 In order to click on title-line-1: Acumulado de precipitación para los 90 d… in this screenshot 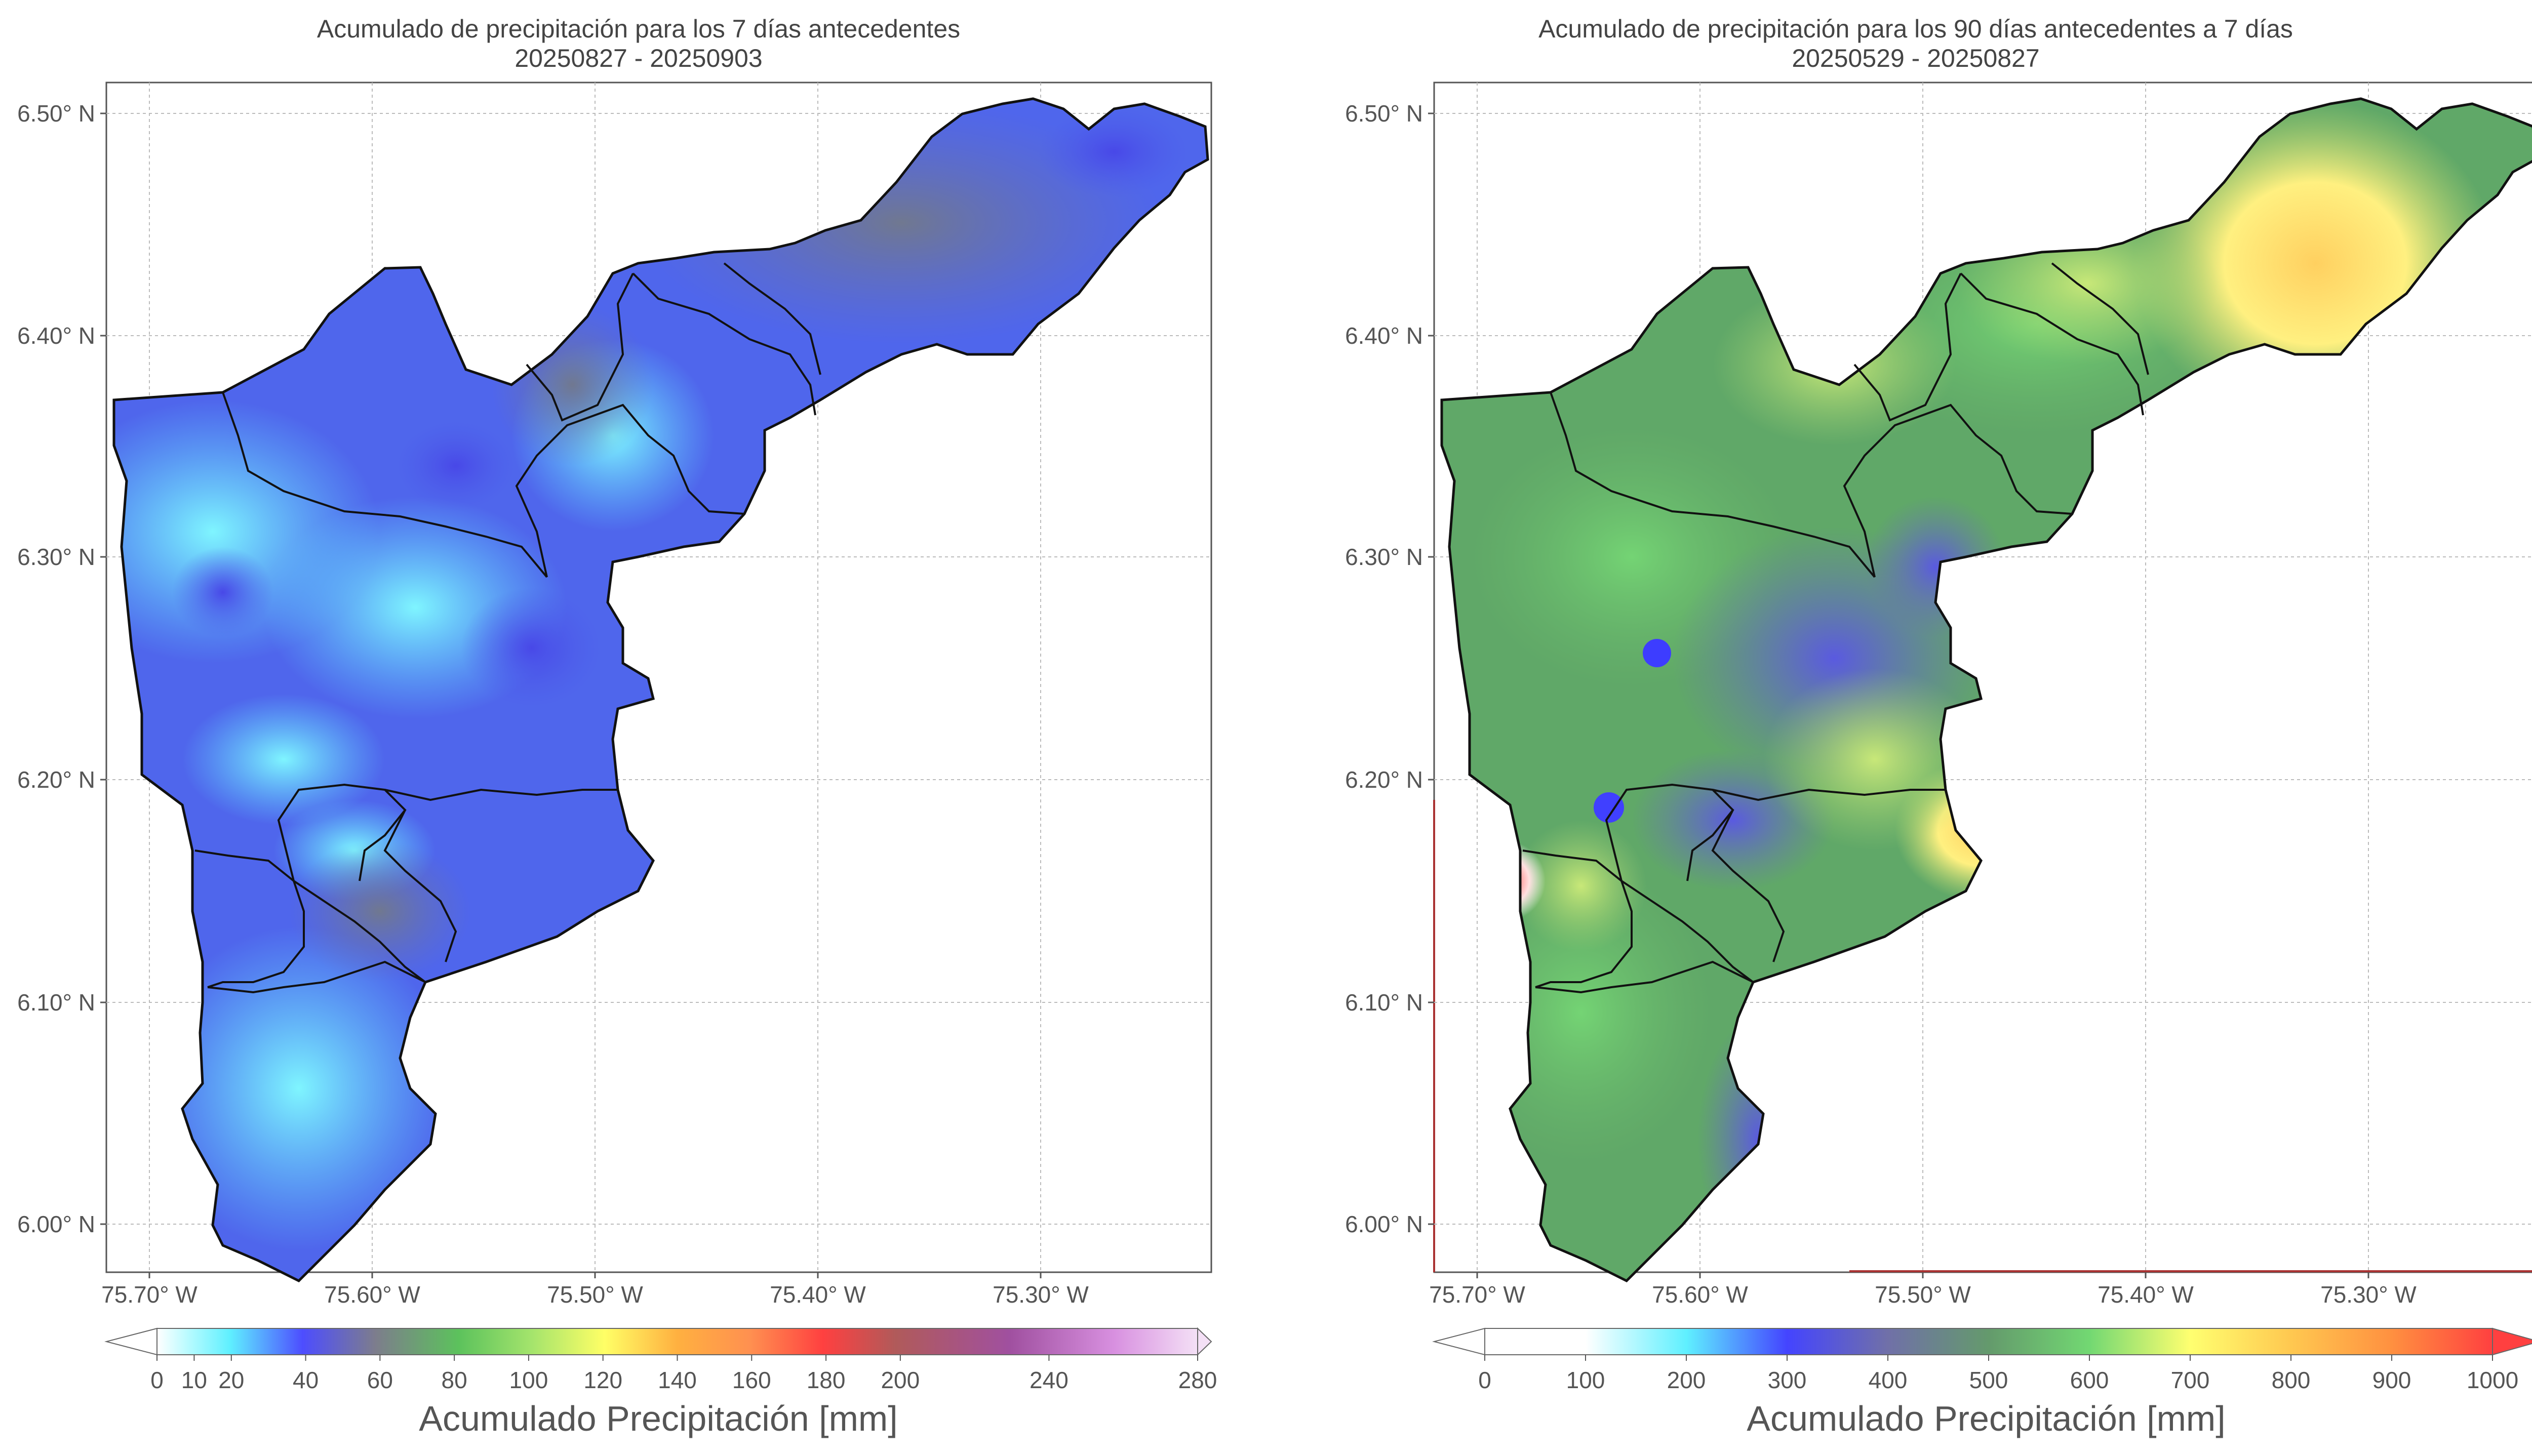, I will do `click(1915, 29)`.